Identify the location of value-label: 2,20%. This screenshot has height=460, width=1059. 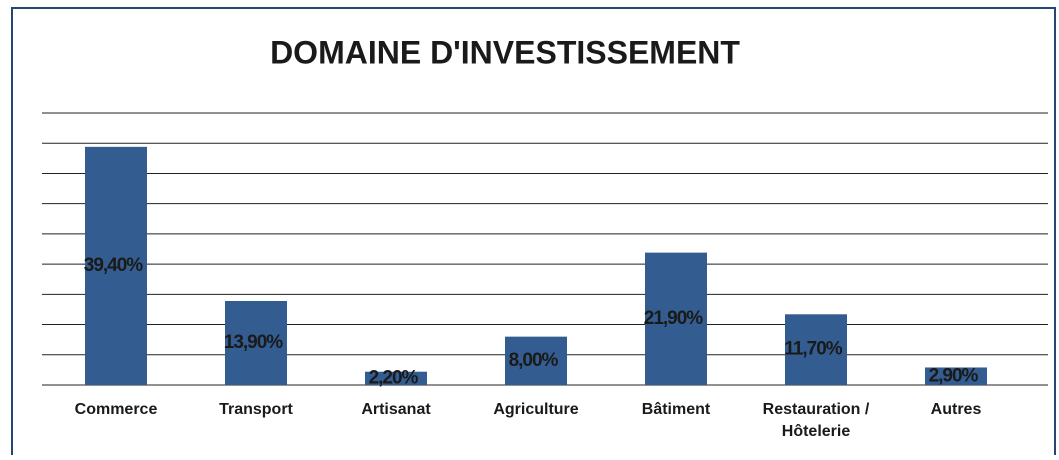
(394, 377).